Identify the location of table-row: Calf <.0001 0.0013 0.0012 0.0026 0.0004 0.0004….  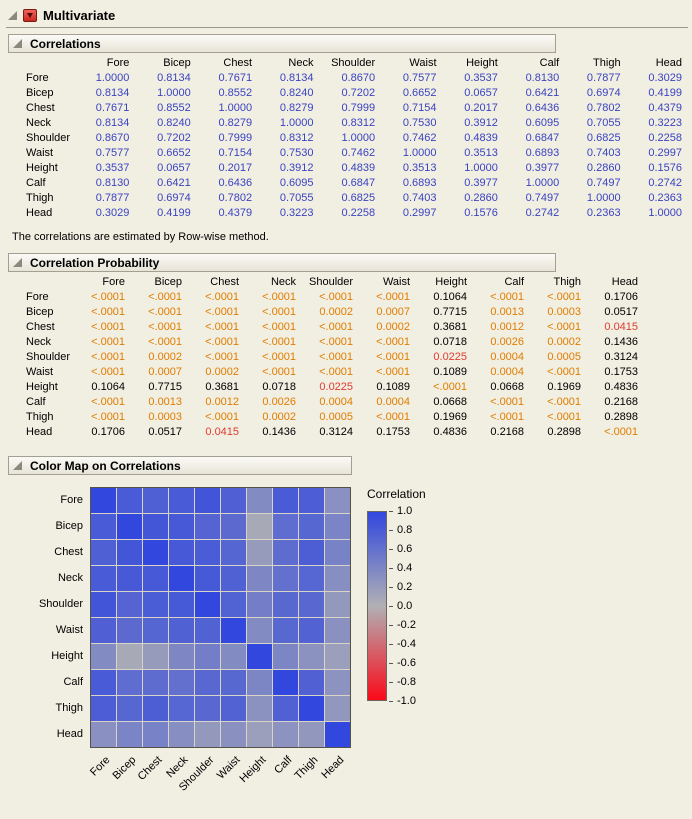
(326, 402).